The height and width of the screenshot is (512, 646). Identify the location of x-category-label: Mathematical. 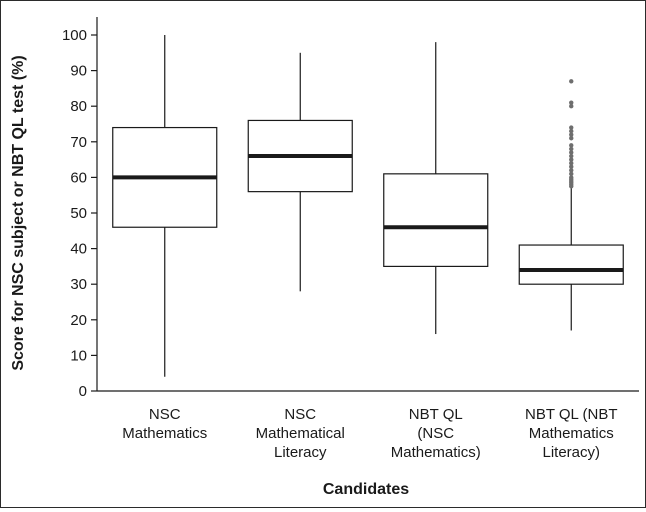
(300, 433).